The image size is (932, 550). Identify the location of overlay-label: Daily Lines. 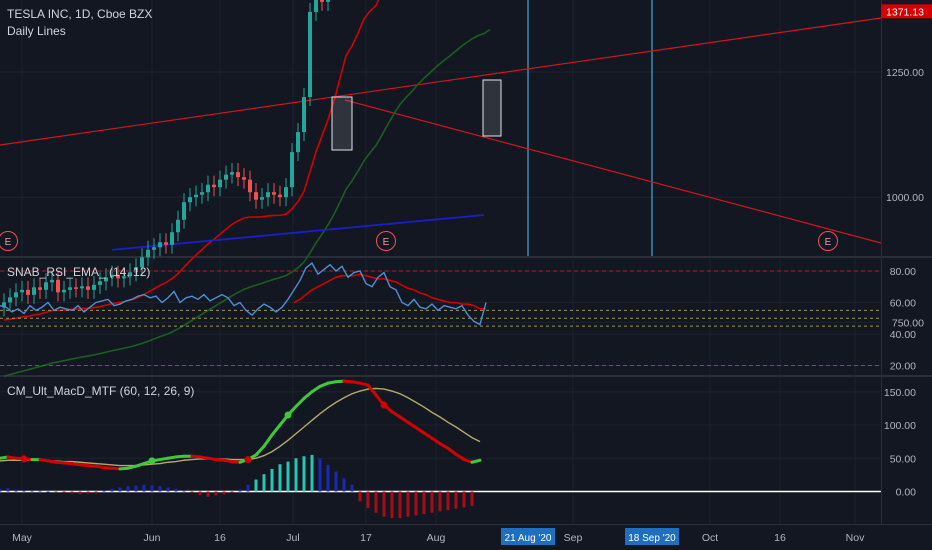
(36, 31).